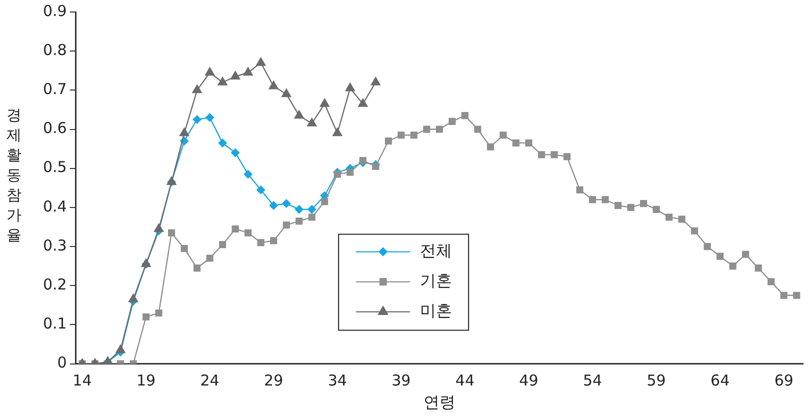 This screenshot has width=809, height=417. Describe the element at coordinates (54, 11) in the screenshot. I see `y-tick-label: 0.9` at that location.